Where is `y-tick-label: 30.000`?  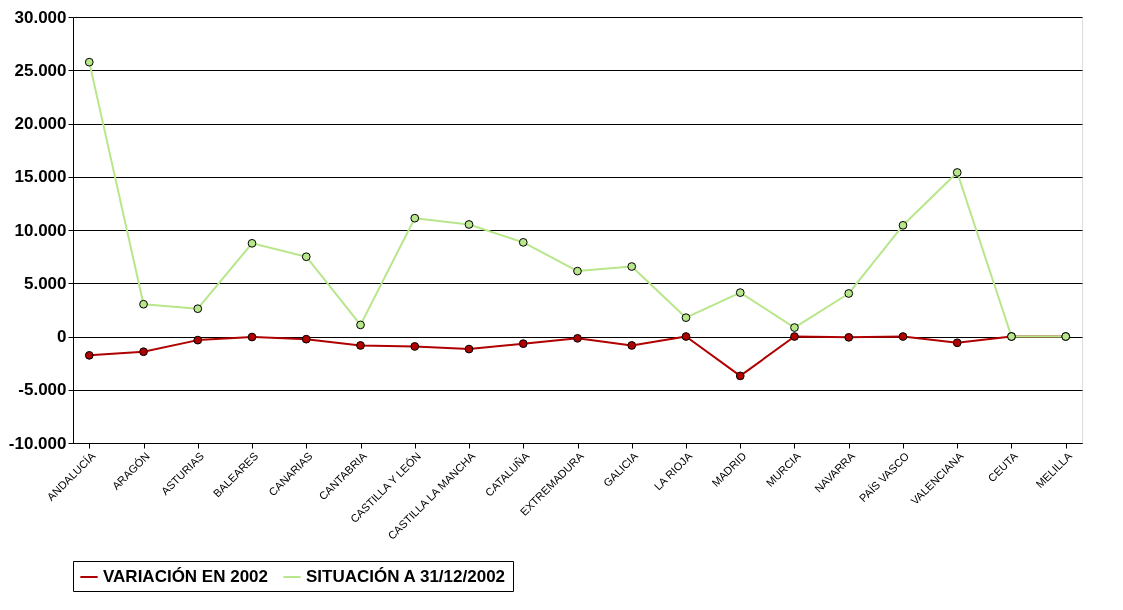
y-tick-label: 30.000 is located at coordinates (40, 17).